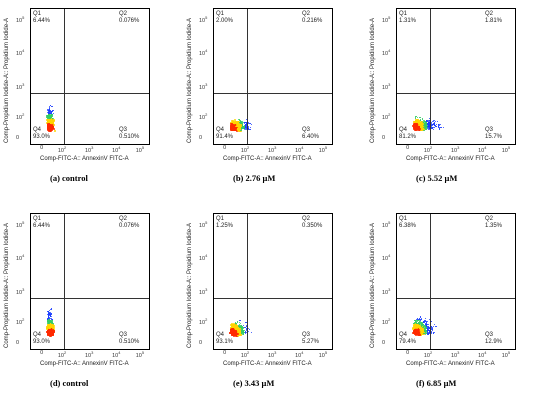 This screenshot has height=413, width=550. I want to click on x-tick-label: 0, so click(42, 148).